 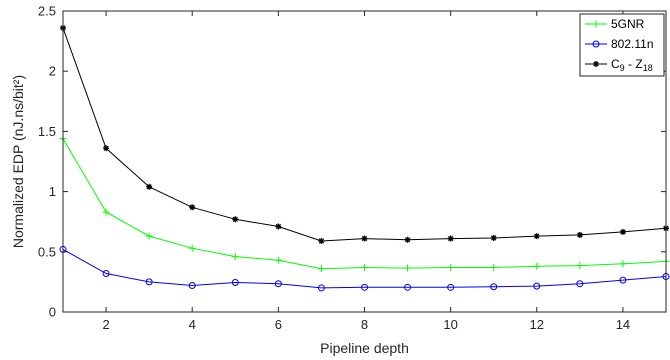 What do you see at coordinates (364, 348) in the screenshot?
I see `x-axis-title: Pipeline depth` at bounding box center [364, 348].